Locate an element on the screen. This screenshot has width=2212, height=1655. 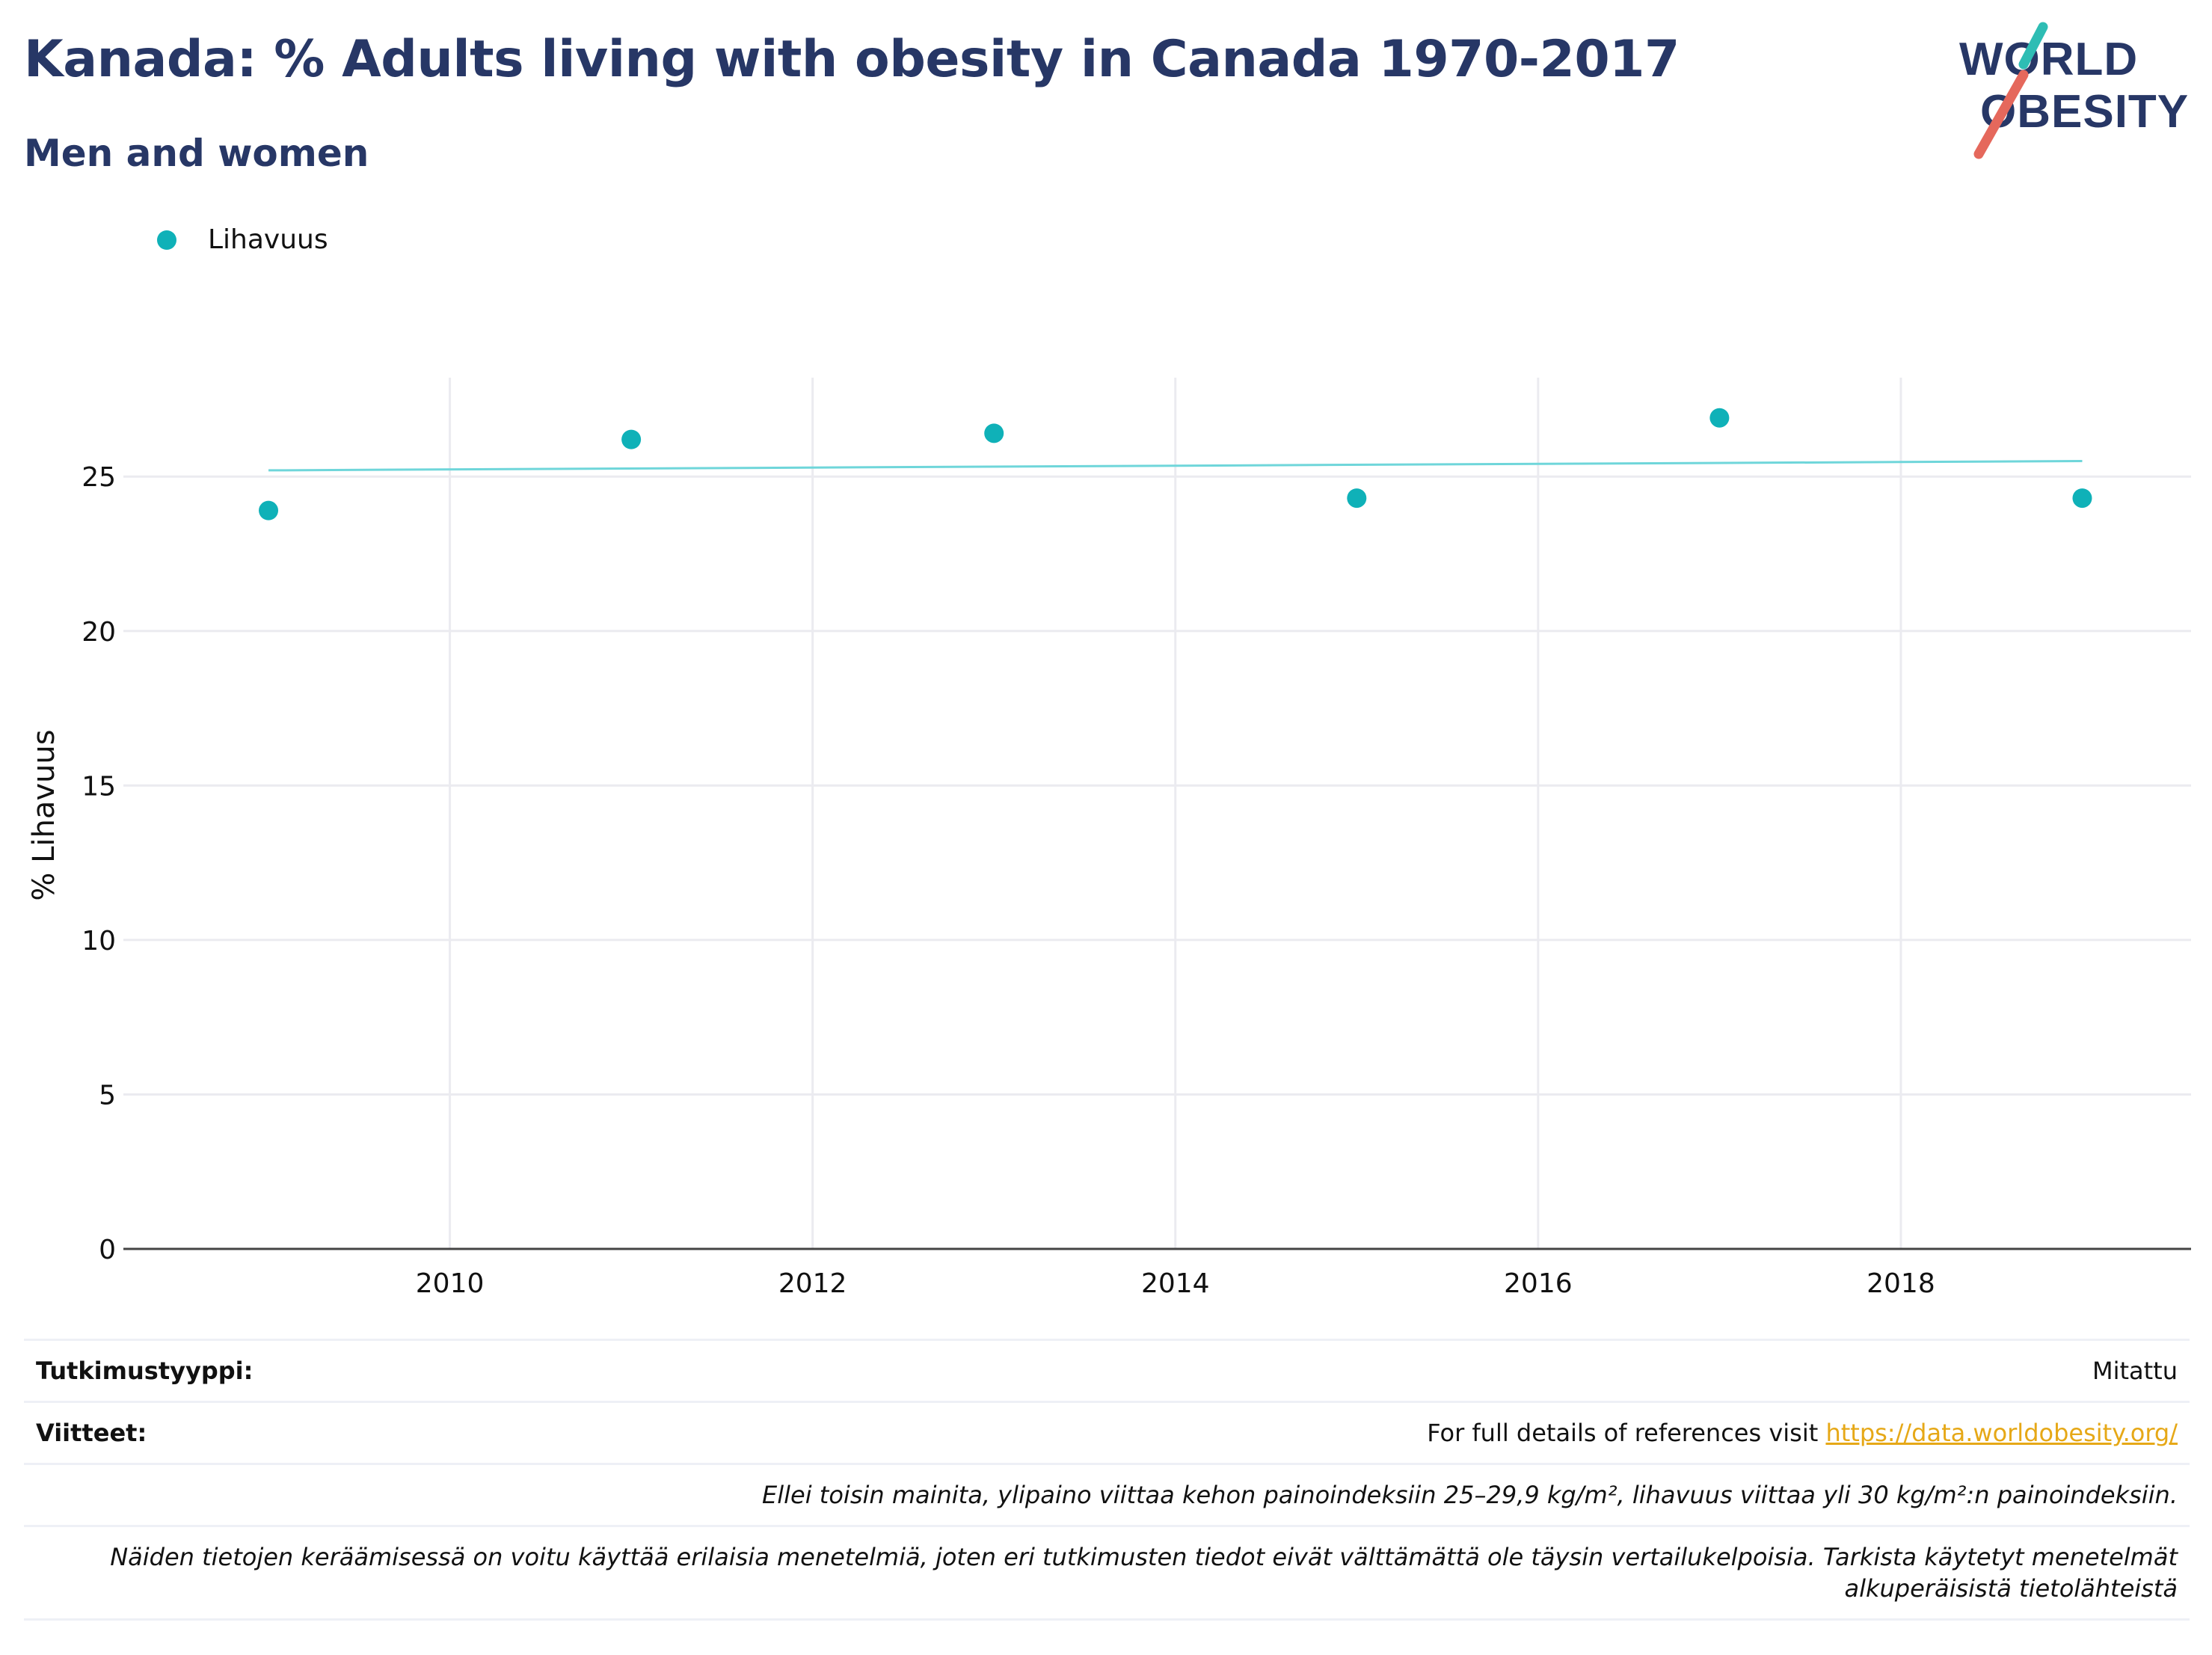
y-tick-label: 0 is located at coordinates (107, 1250).